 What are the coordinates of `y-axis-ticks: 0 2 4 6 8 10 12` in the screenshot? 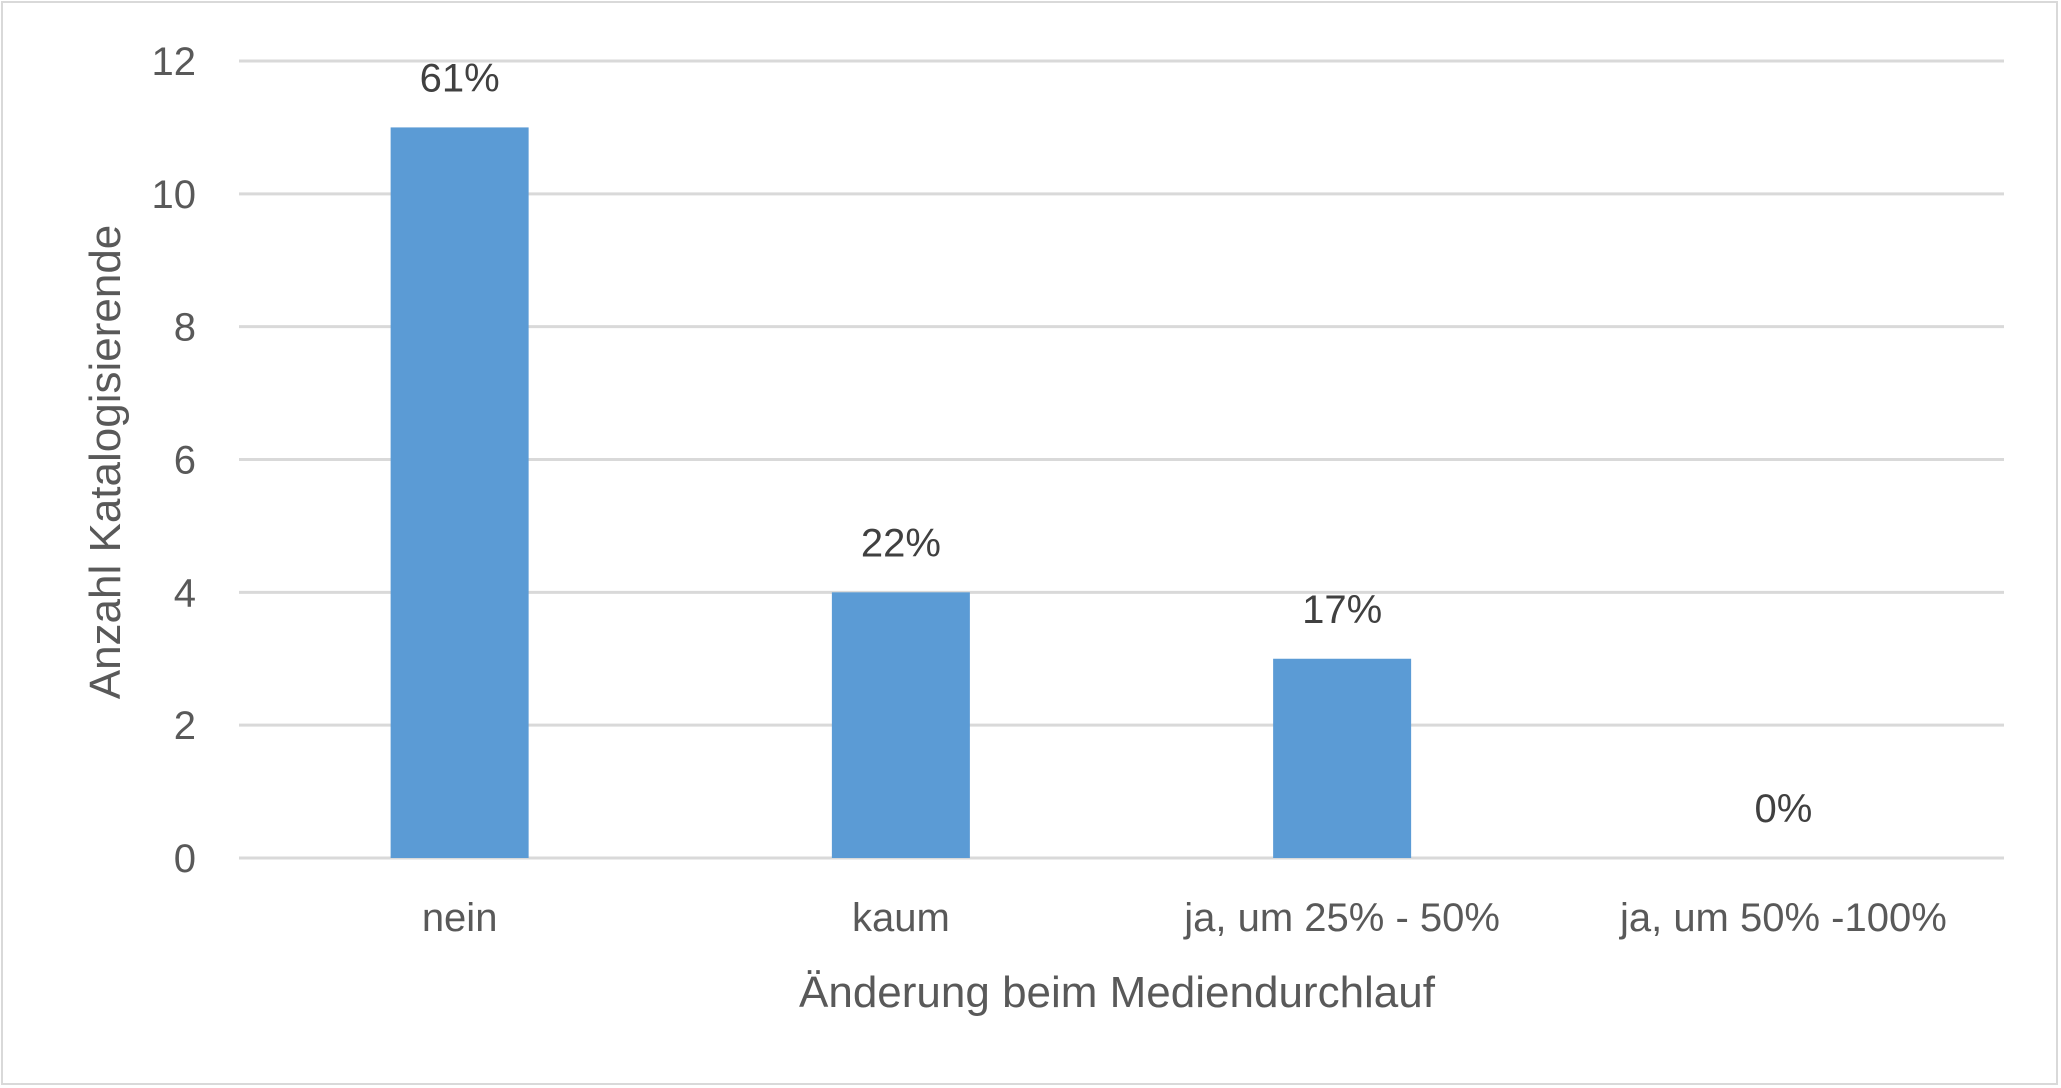 It's located at (174, 460).